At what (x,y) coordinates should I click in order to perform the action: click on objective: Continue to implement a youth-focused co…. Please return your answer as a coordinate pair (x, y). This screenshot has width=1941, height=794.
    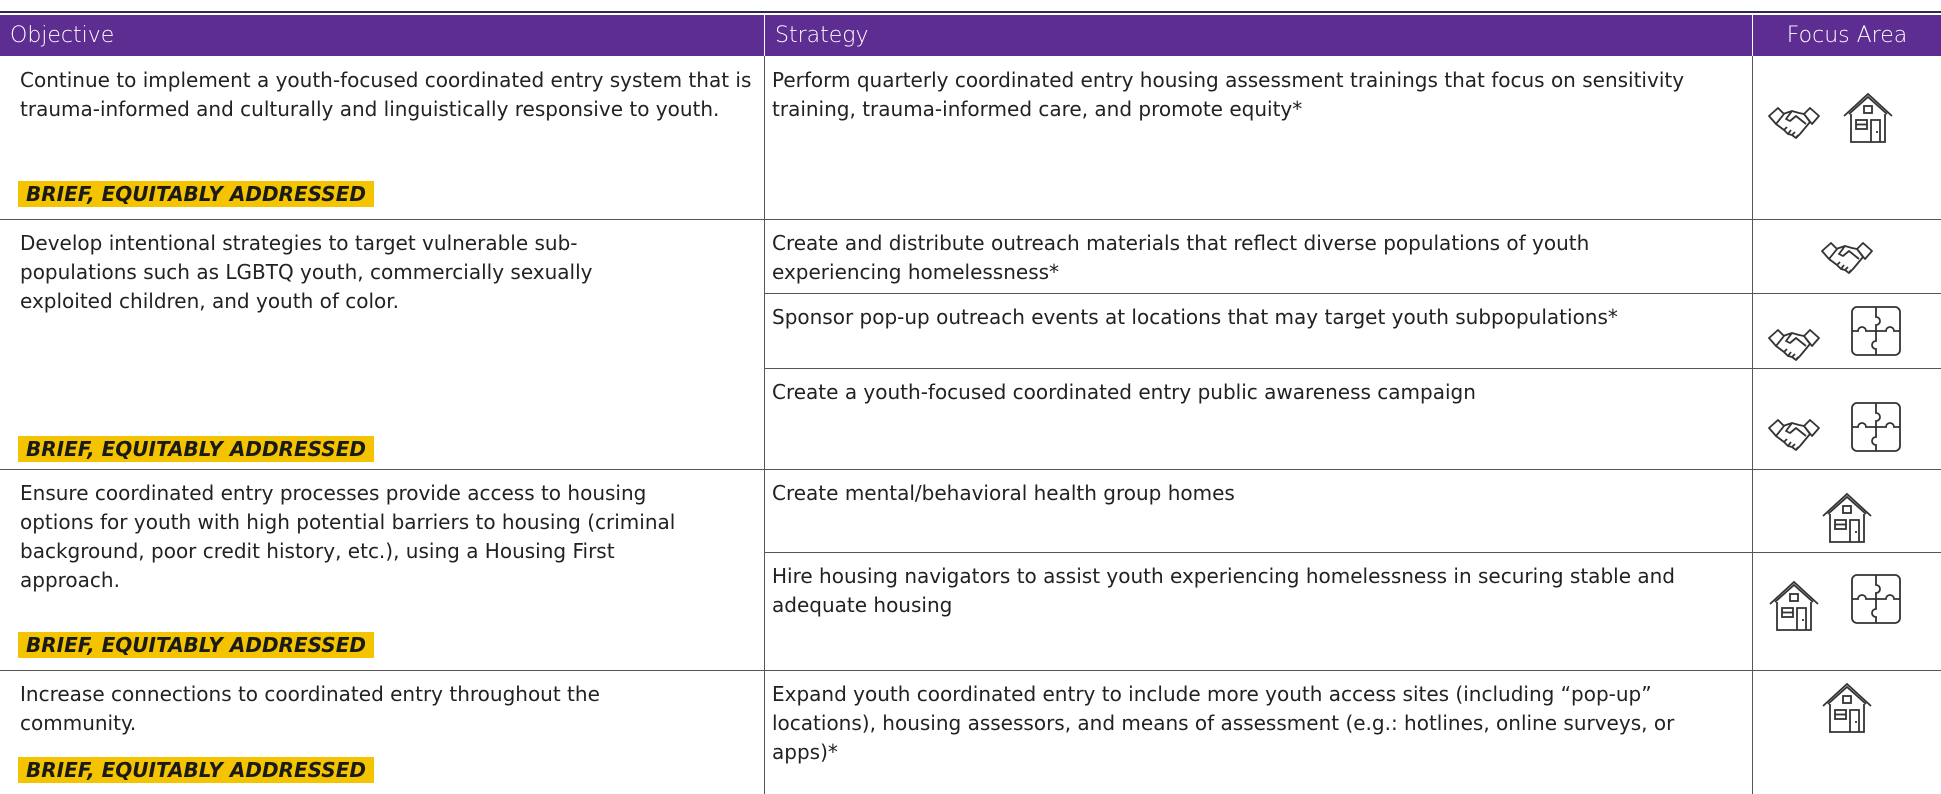
    Looking at the image, I should click on (386, 94).